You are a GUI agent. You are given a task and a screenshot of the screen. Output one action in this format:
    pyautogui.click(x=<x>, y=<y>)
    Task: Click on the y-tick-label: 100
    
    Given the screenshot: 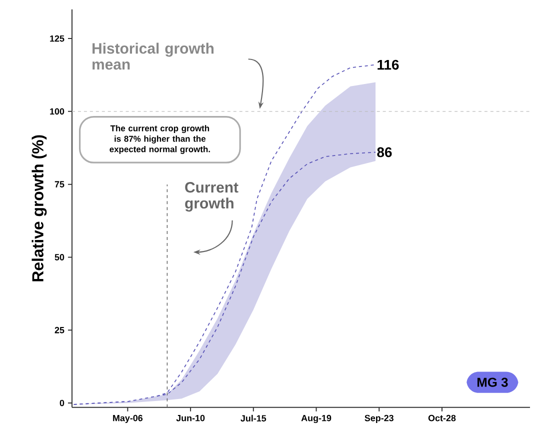 What is the action you would take?
    pyautogui.click(x=57, y=111)
    